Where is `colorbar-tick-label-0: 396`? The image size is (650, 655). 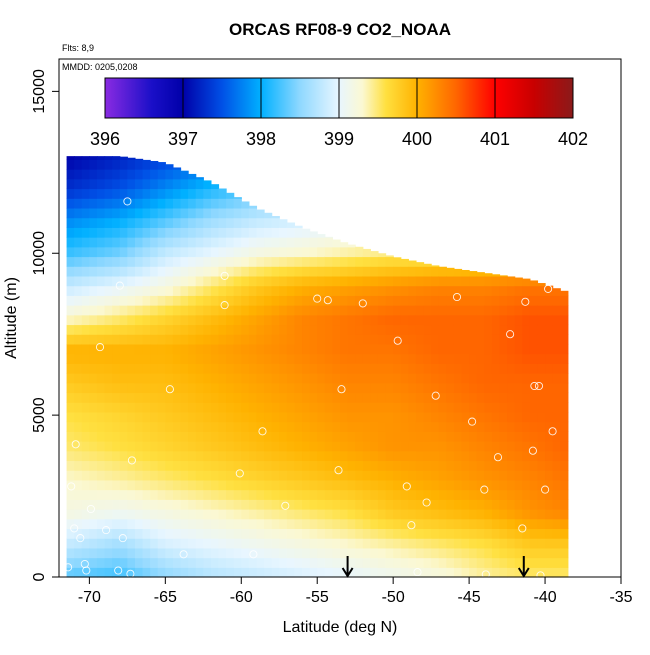 colorbar-tick-label-0: 396 is located at coordinates (105, 139).